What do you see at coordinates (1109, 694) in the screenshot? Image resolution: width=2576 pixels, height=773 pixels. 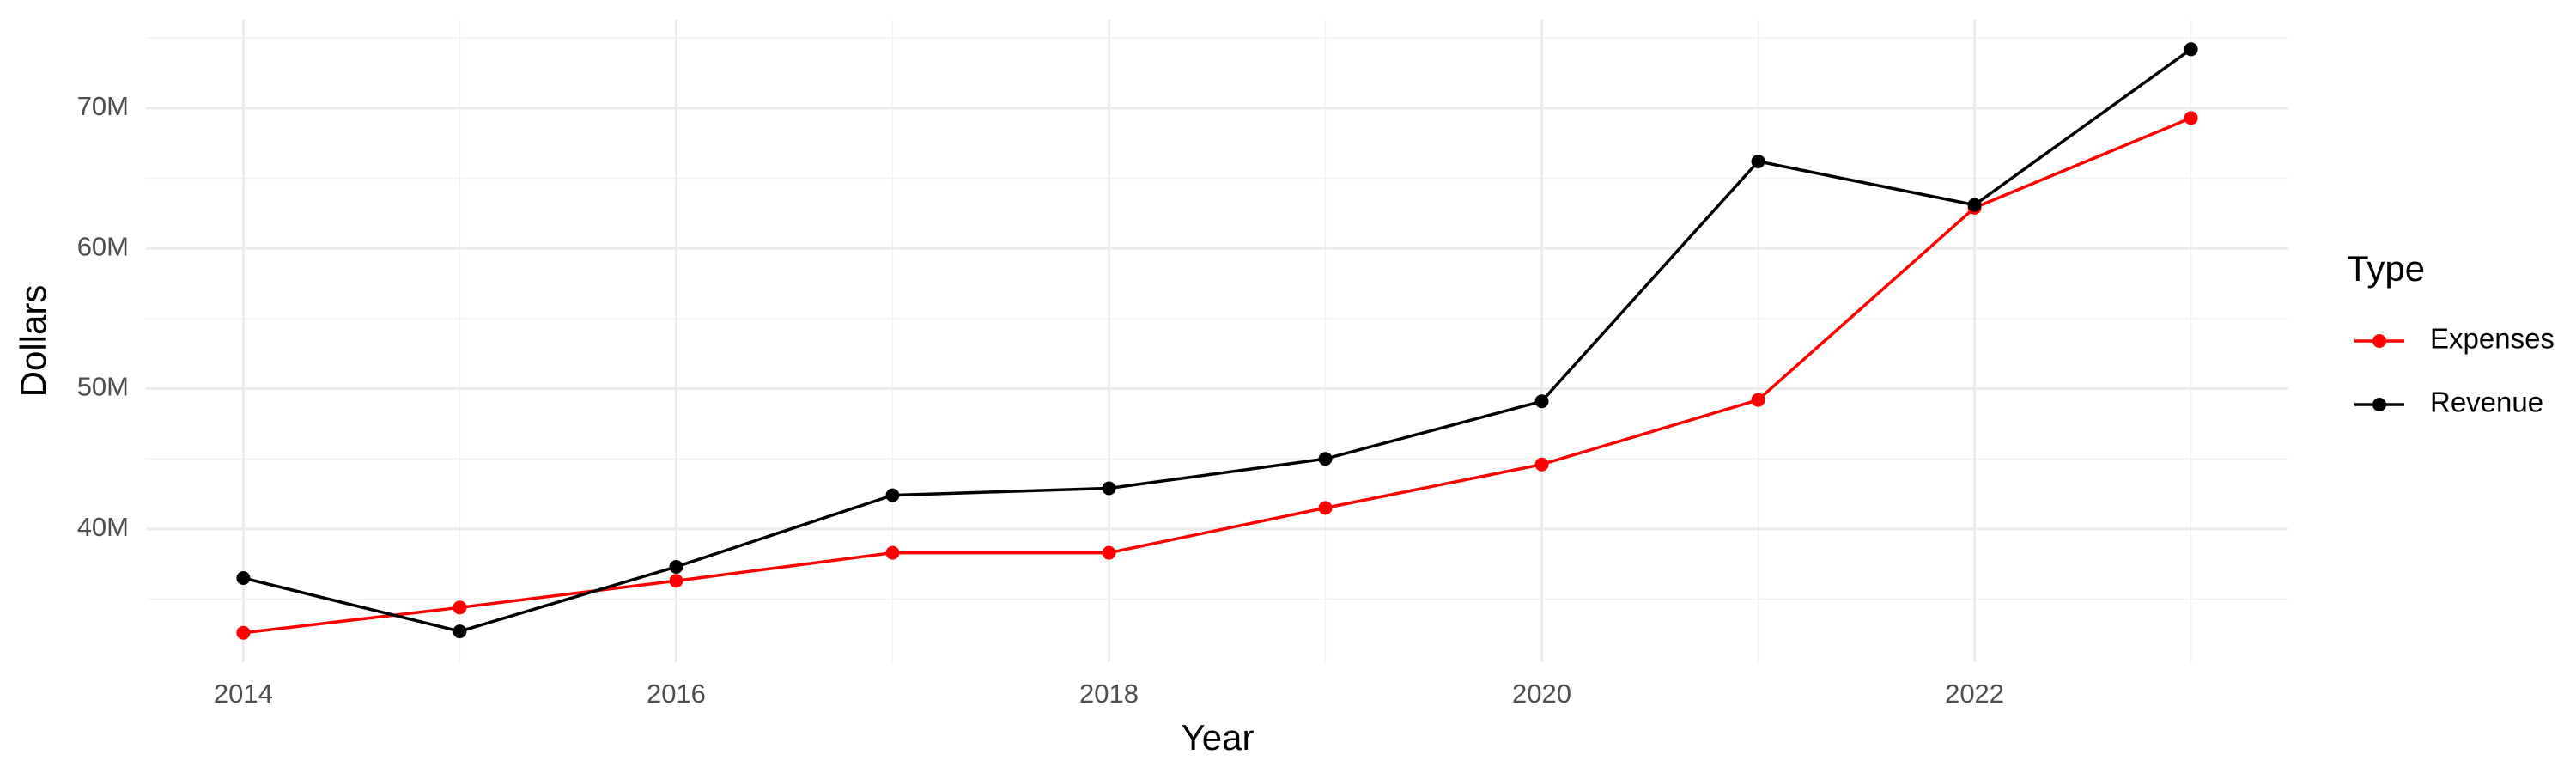 I see `x-tick-label: 2018` at bounding box center [1109, 694].